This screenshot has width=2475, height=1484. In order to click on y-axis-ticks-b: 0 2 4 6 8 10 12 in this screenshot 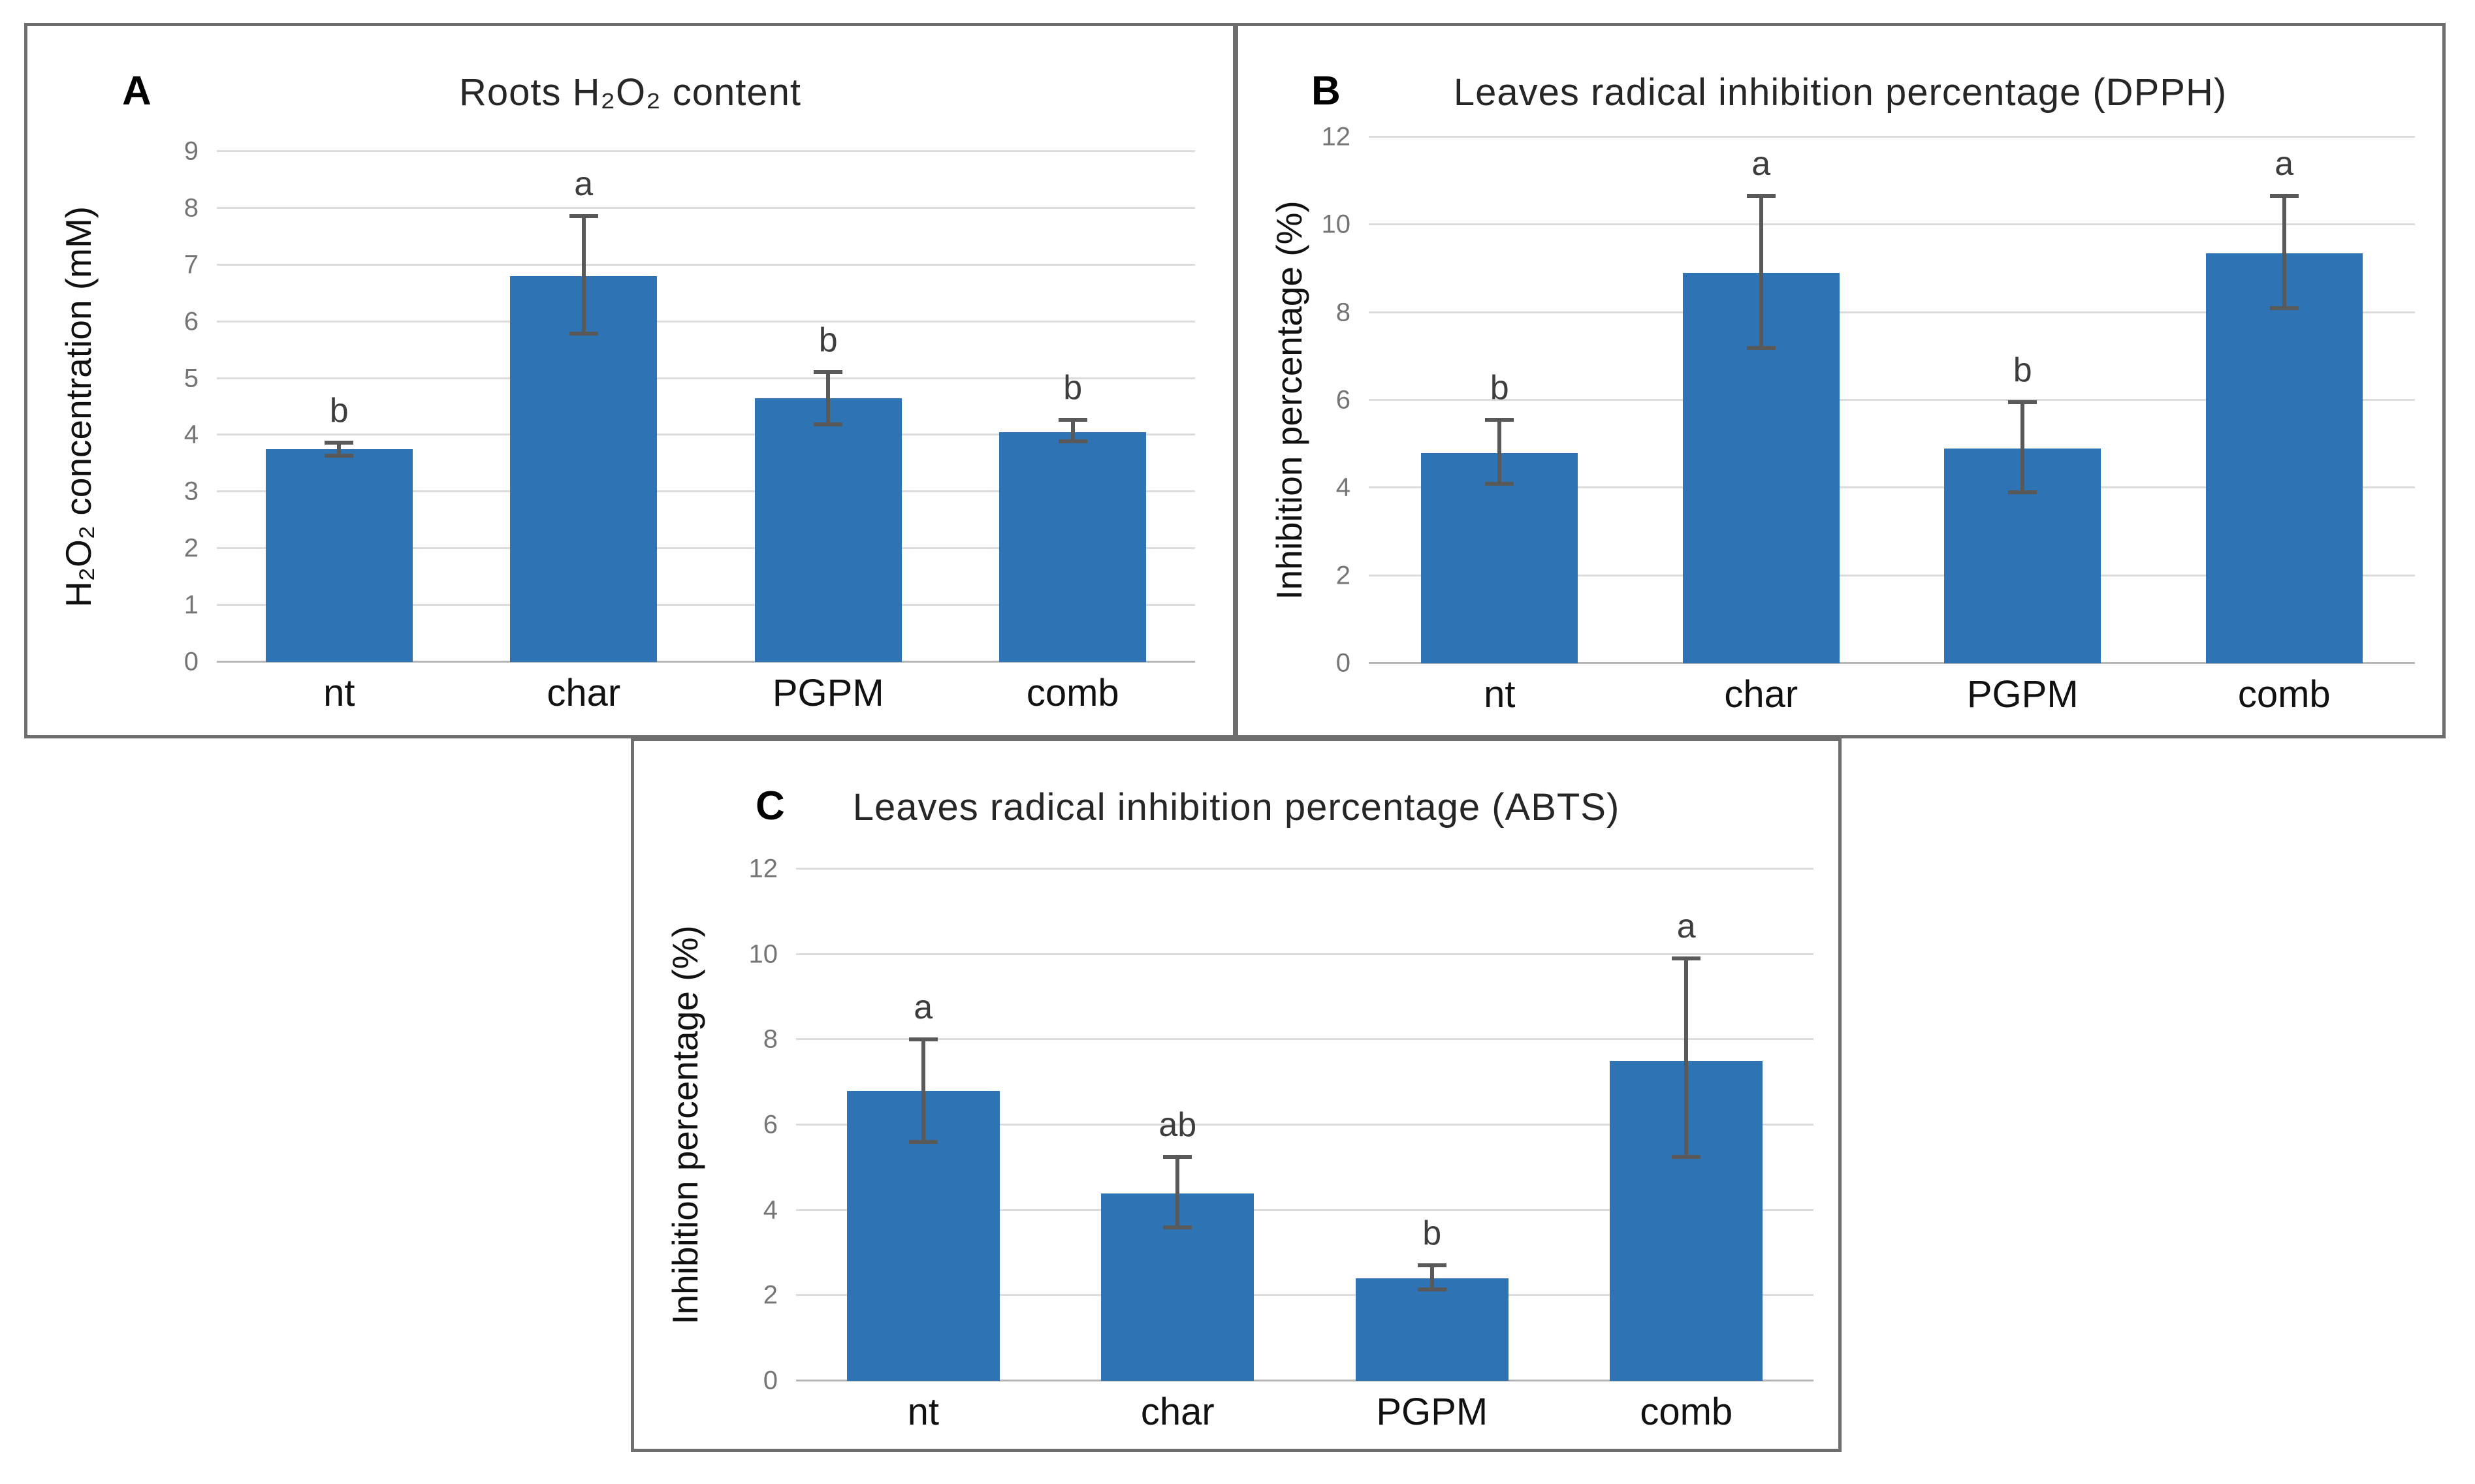, I will do `click(1295, 401)`.